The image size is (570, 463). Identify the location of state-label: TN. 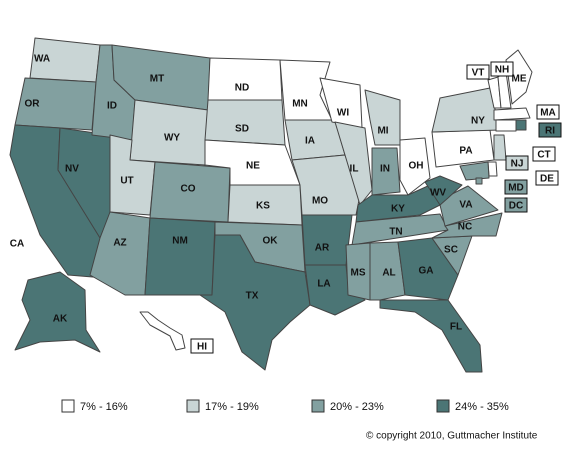
(395, 232).